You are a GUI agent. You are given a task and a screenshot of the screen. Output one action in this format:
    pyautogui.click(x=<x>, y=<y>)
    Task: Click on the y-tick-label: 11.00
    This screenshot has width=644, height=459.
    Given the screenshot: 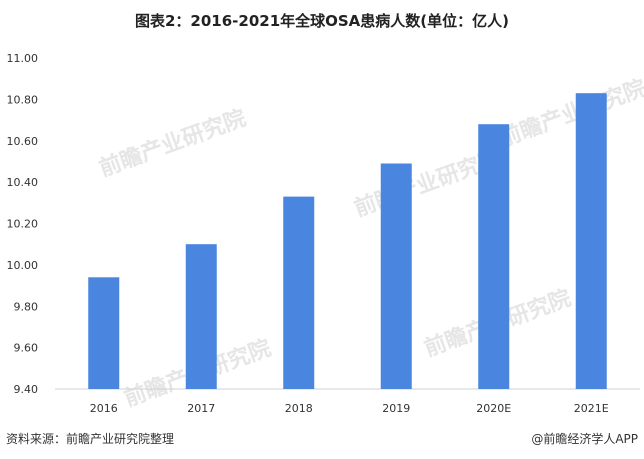 What is the action you would take?
    pyautogui.click(x=23, y=58)
    